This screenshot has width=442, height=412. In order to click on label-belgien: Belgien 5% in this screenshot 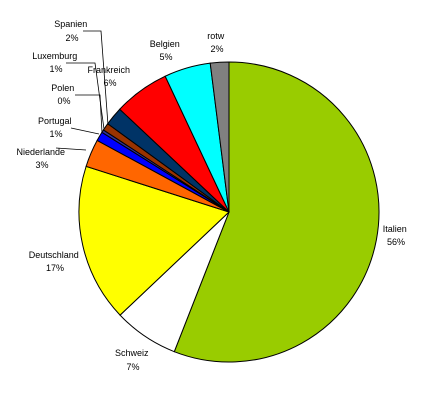, I will do `click(166, 50)`.